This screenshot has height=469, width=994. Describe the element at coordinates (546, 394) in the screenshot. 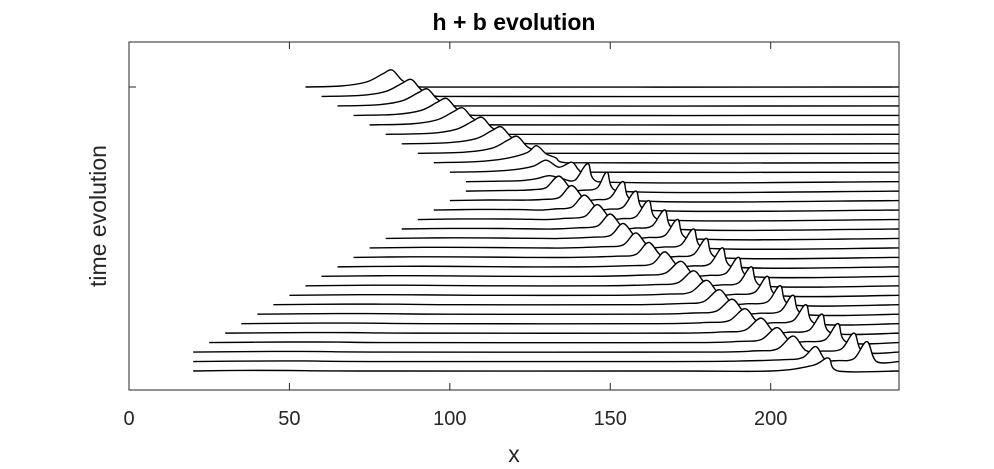

I see `series-occlusion` at that location.